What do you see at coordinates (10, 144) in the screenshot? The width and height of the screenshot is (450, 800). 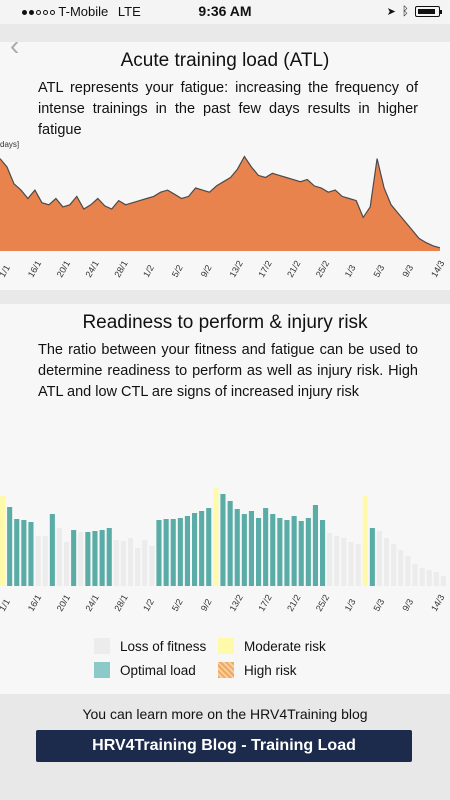 I see `atl-axis-label: days]` at bounding box center [10, 144].